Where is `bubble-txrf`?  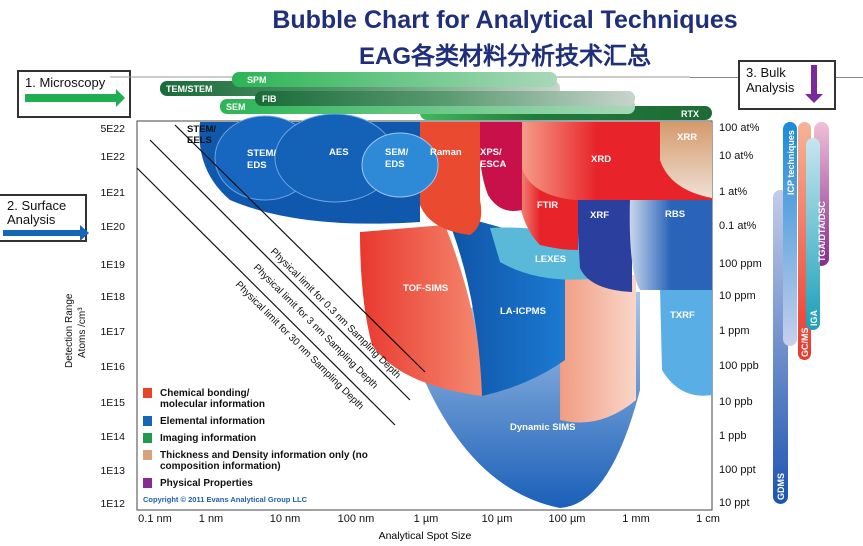
bubble-txrf is located at coordinates (686, 342).